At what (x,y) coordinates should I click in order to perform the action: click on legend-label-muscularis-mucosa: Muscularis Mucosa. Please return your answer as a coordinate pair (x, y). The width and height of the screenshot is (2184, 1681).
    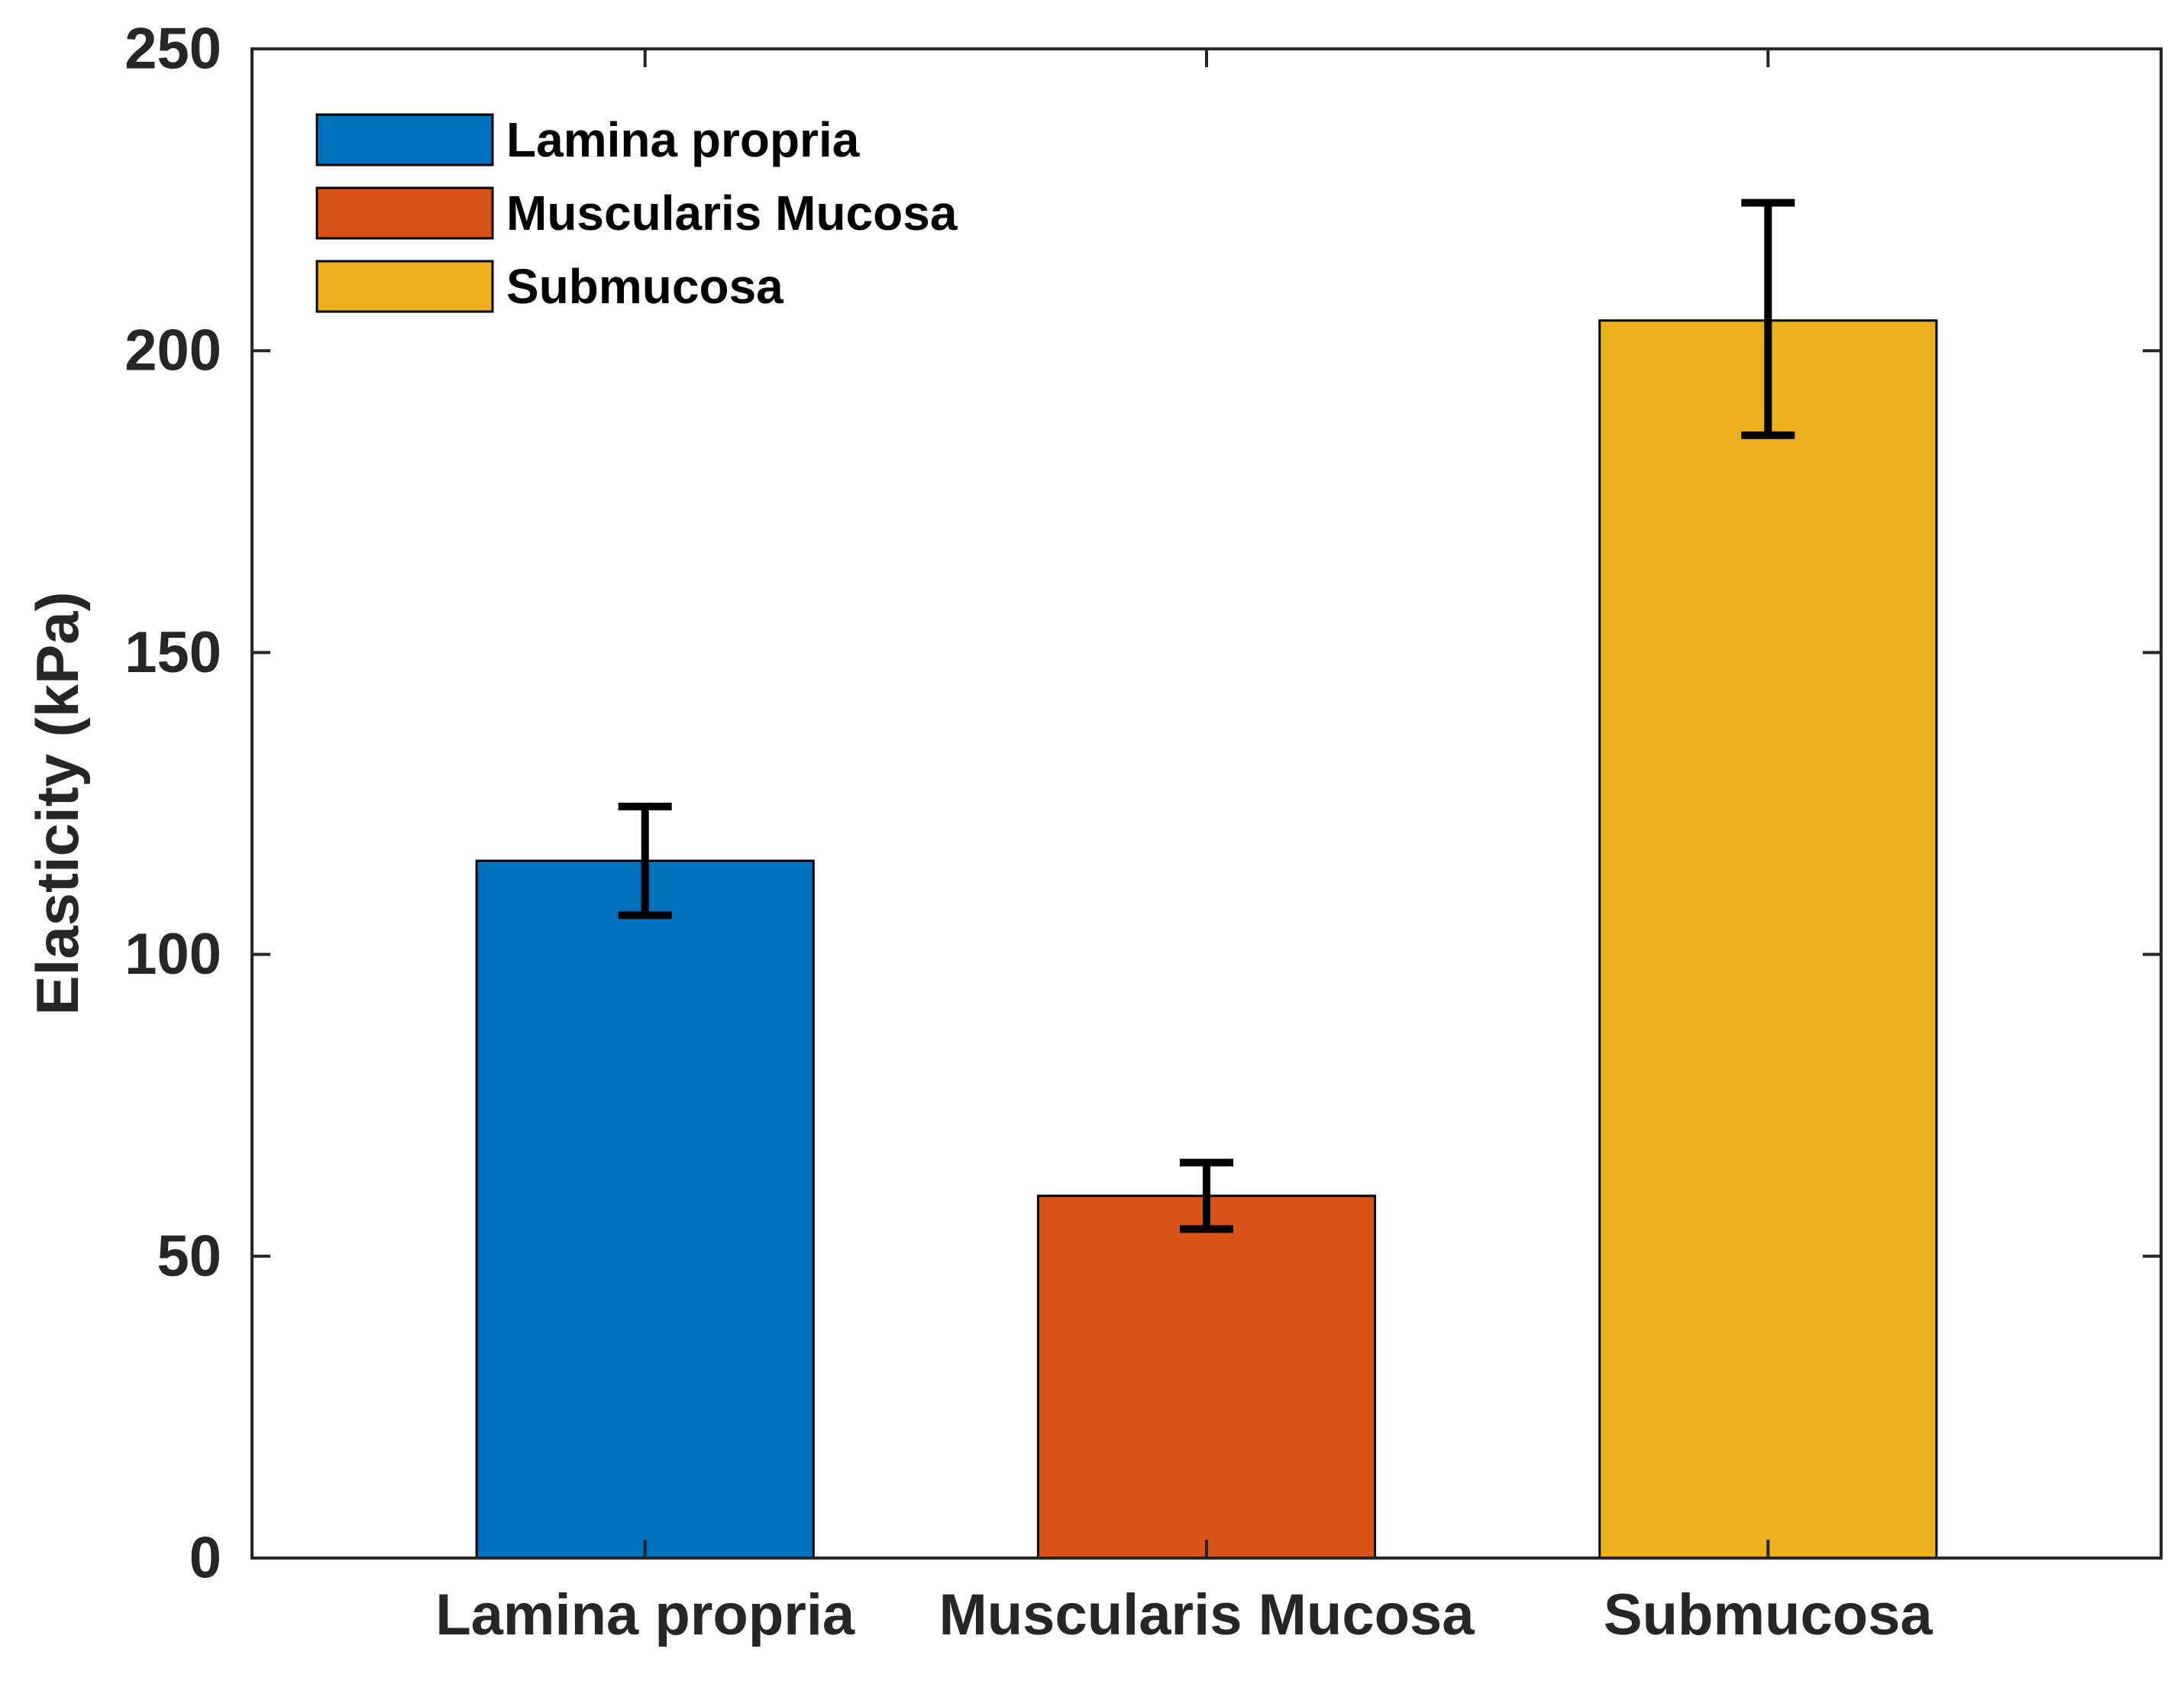
    Looking at the image, I should click on (732, 213).